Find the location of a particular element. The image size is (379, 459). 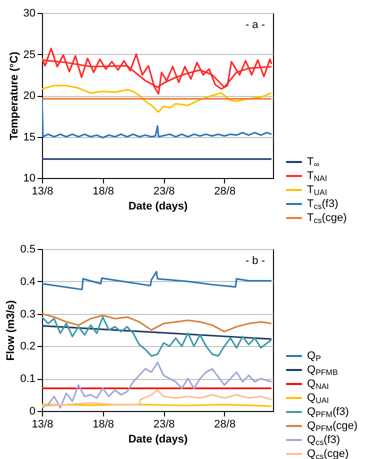

legend-label: Q$_{NAI}$ is located at coordinates (318, 384).